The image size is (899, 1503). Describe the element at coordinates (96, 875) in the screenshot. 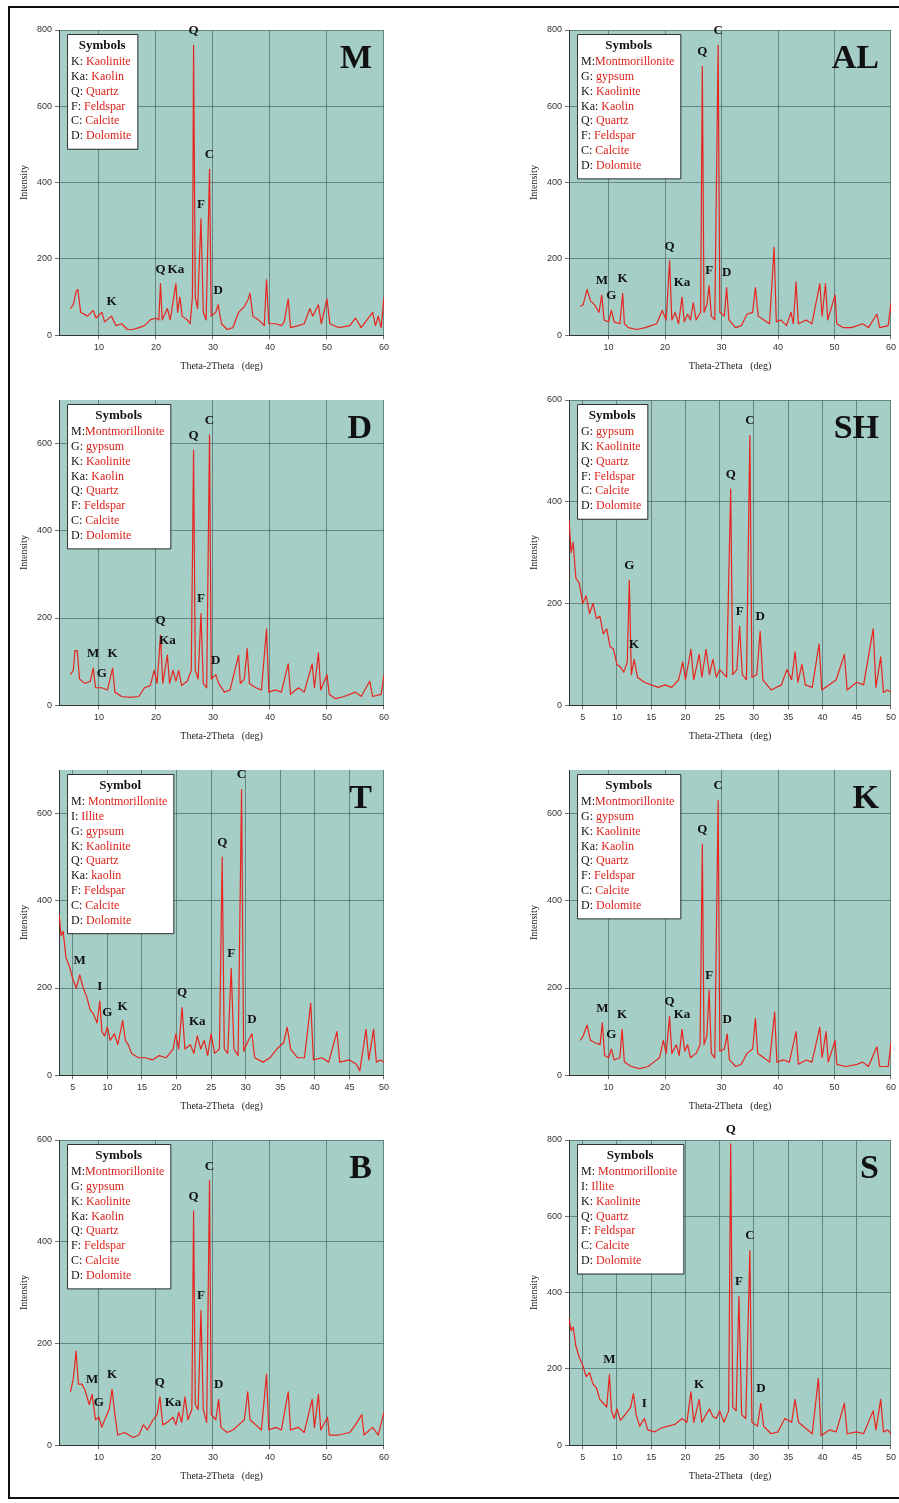

I see `annotation: Ka: kaolin` at that location.